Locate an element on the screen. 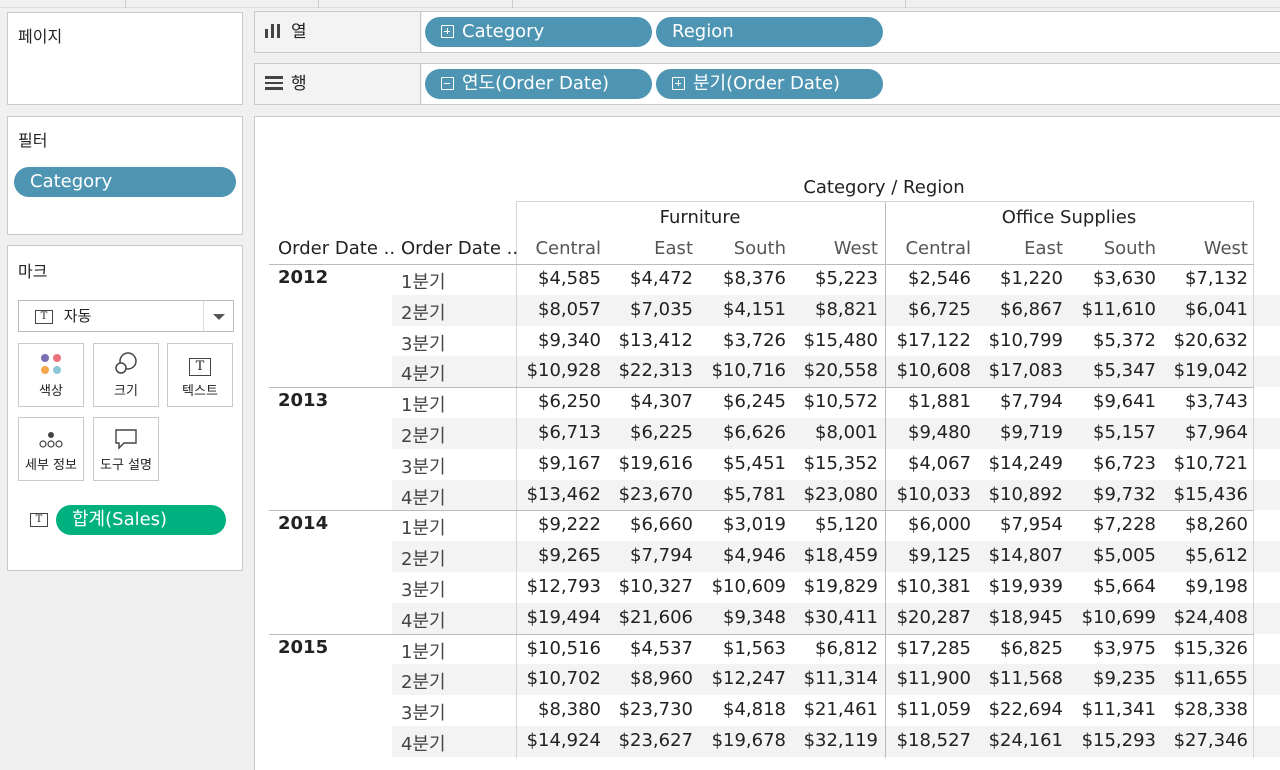  marks-title: 마크 is located at coordinates (33, 271).